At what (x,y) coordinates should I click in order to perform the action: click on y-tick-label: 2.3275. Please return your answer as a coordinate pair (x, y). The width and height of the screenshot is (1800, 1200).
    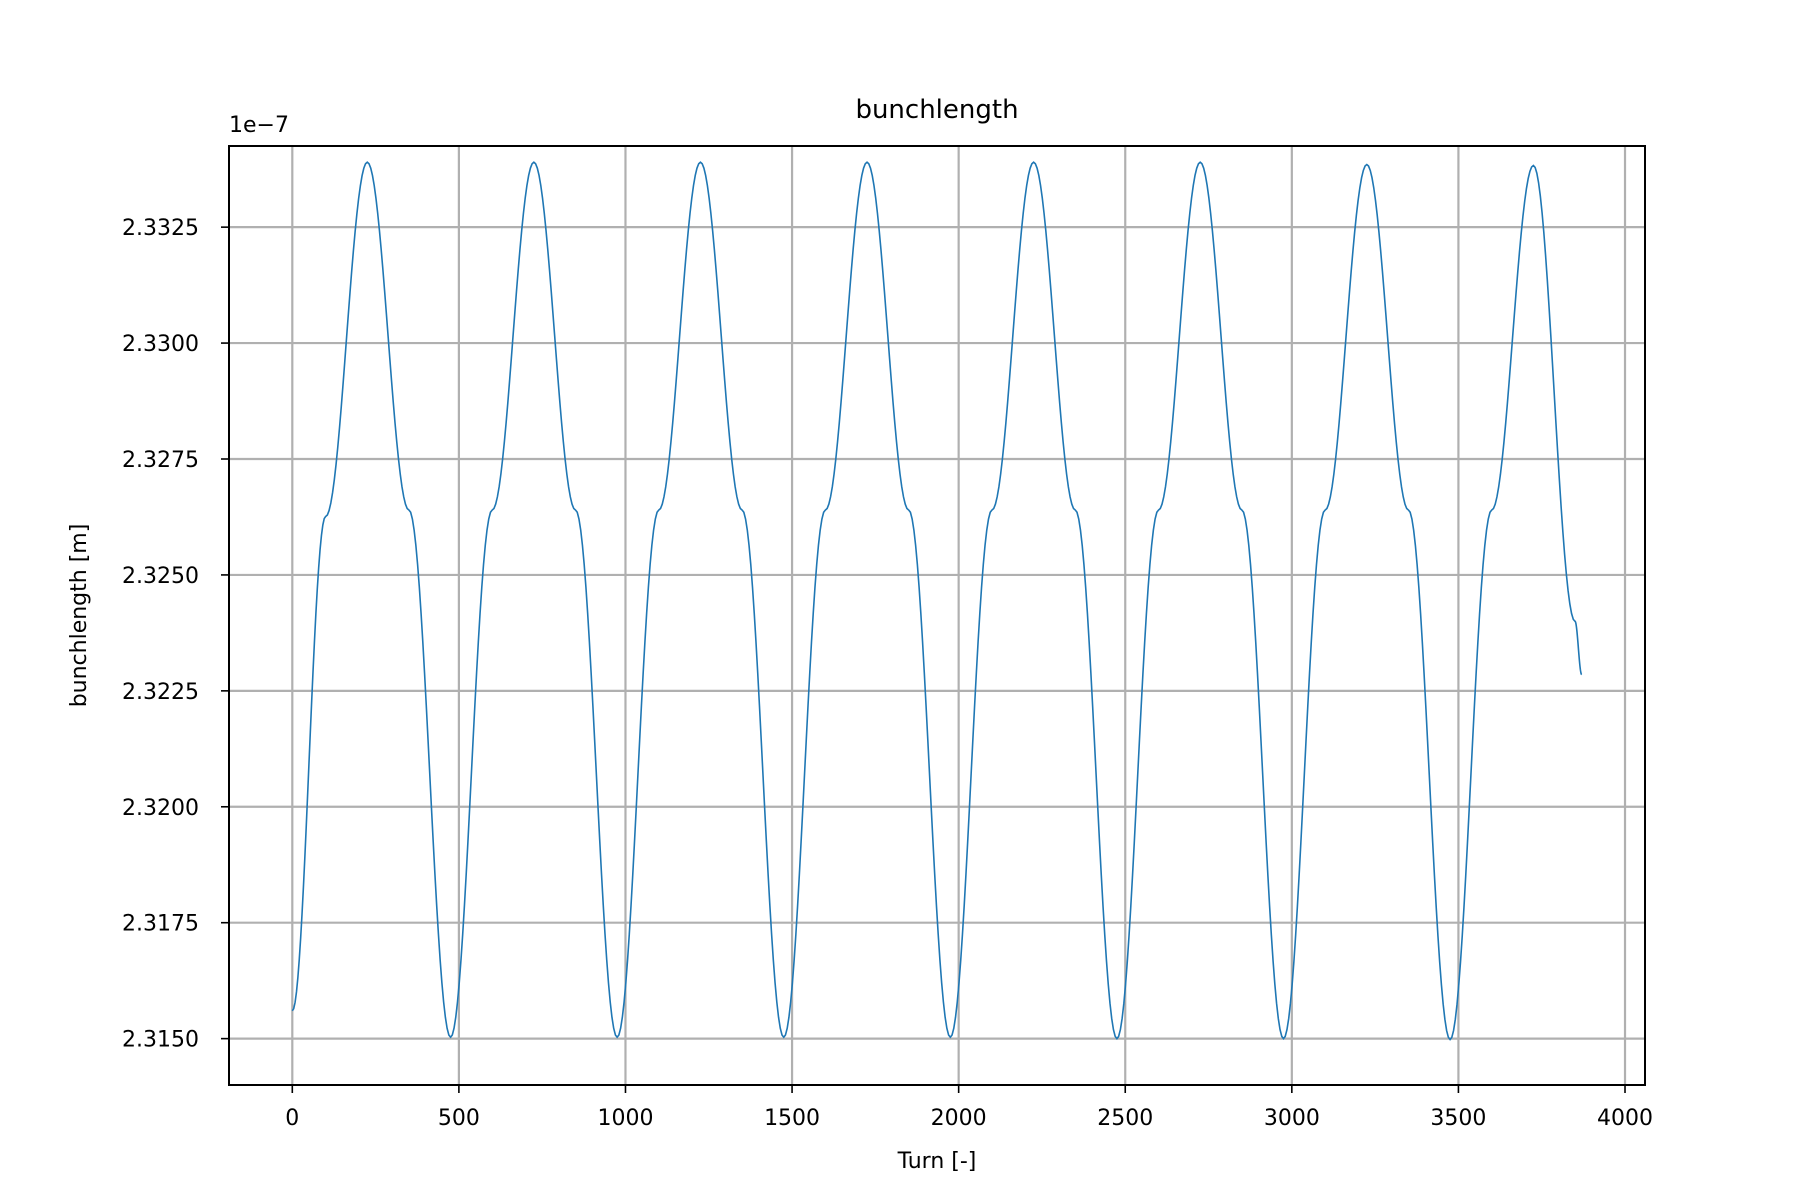
    Looking at the image, I should click on (160, 460).